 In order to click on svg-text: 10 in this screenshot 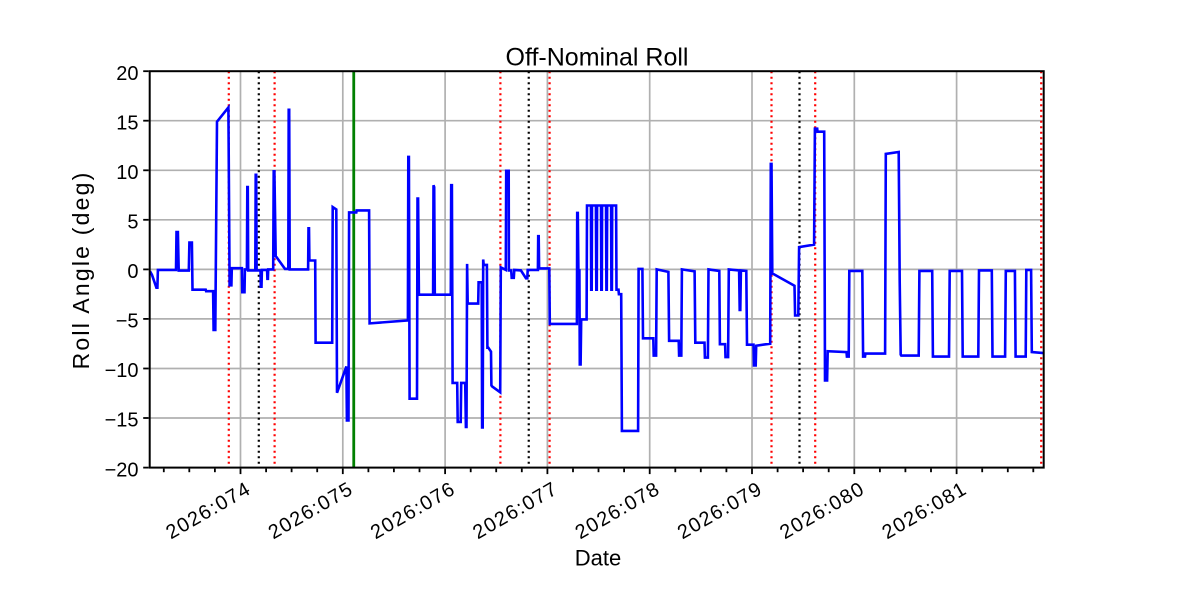, I will do `click(127, 173)`.